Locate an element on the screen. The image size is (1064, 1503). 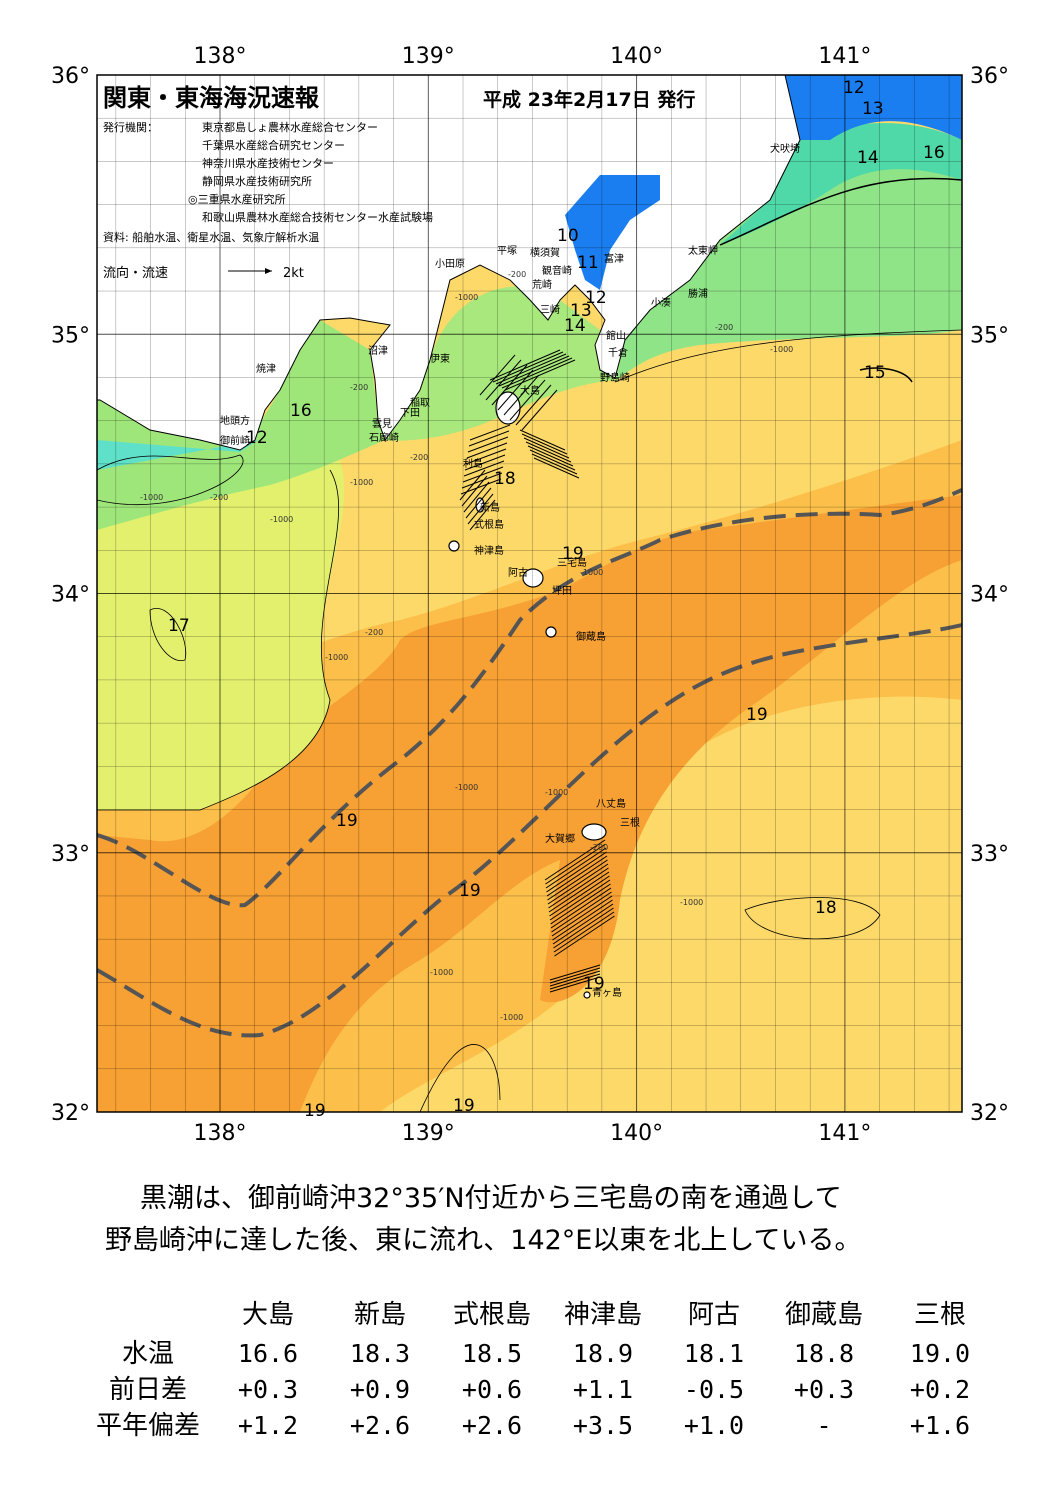
place-name: 焼津 is located at coordinates (266, 369).